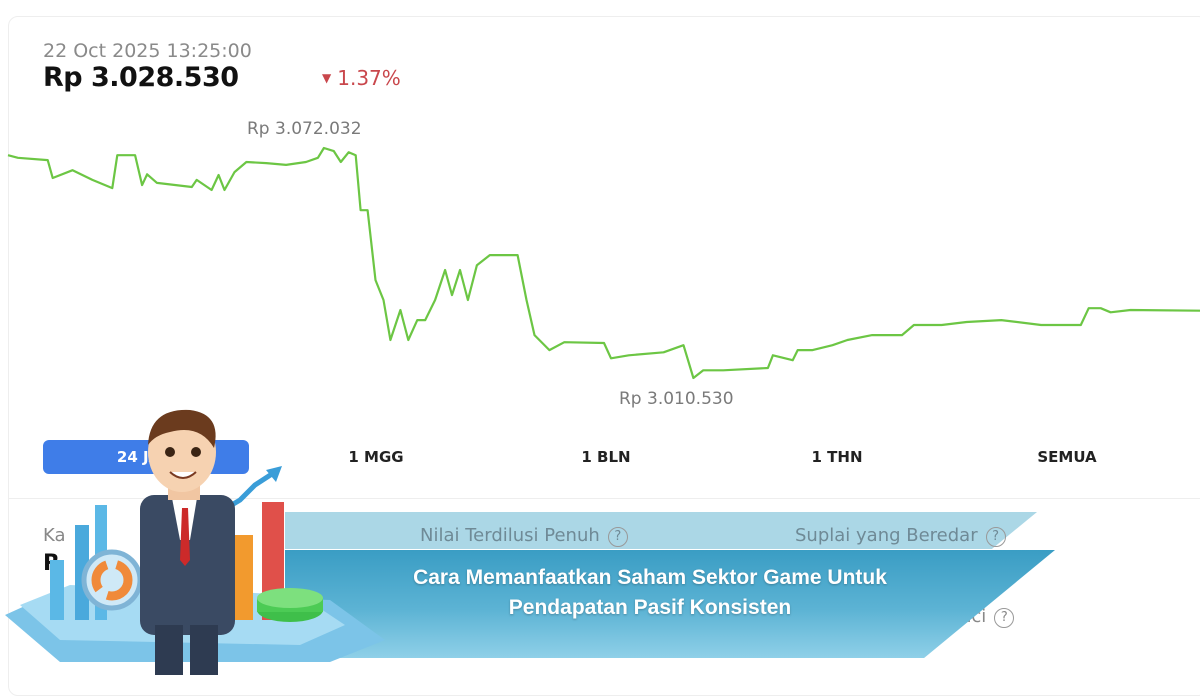 This screenshot has width=1200, height=696. I want to click on stat-label-supply: Suplai yang Beredar?, so click(900, 536).